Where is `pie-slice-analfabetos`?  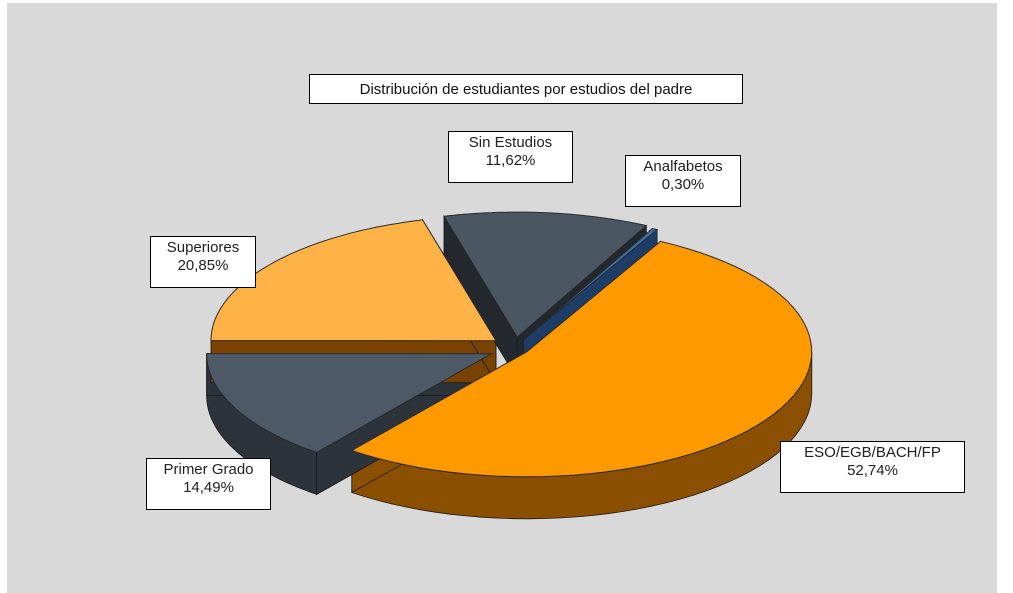
pie-slice-analfabetos is located at coordinates (590, 284).